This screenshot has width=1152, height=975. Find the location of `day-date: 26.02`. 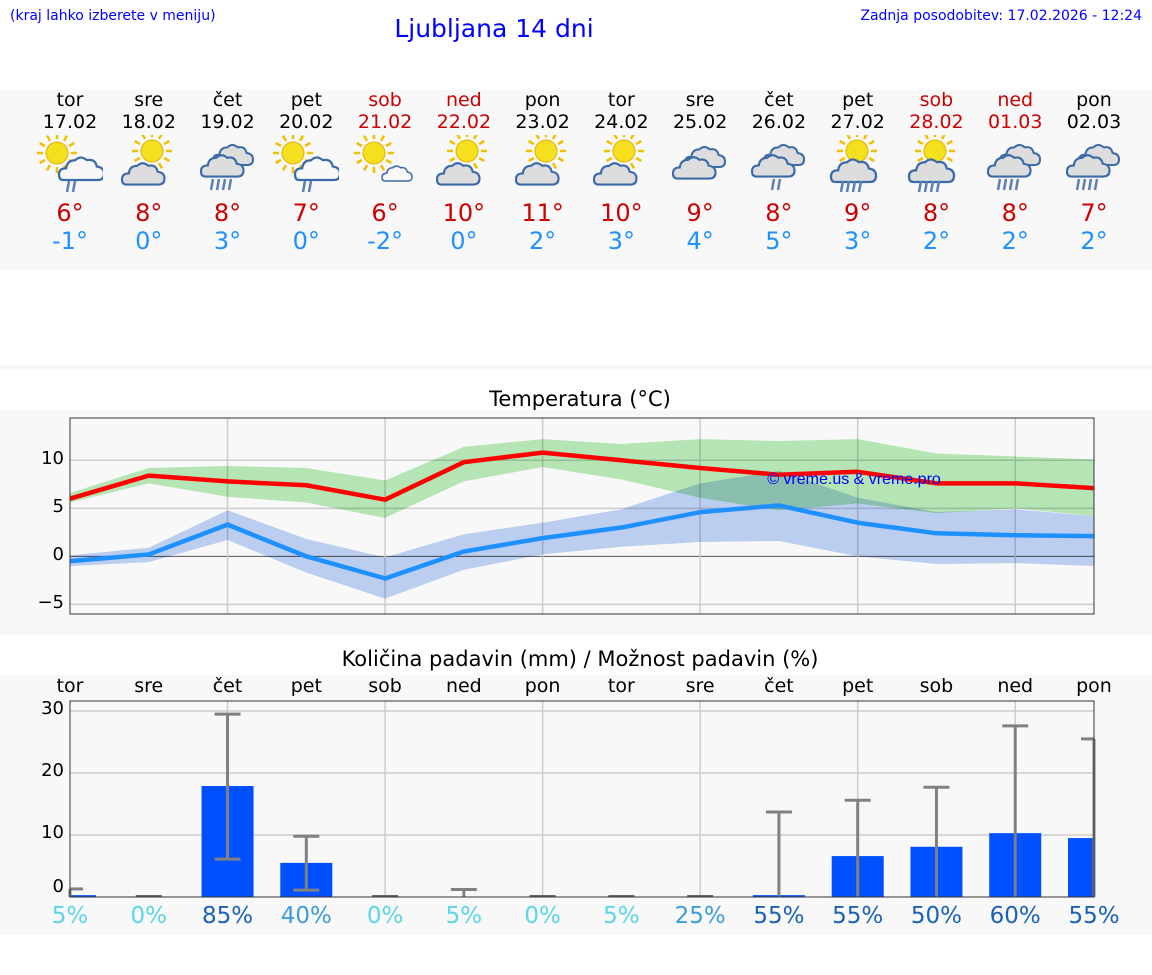

day-date: 26.02 is located at coordinates (779, 122).